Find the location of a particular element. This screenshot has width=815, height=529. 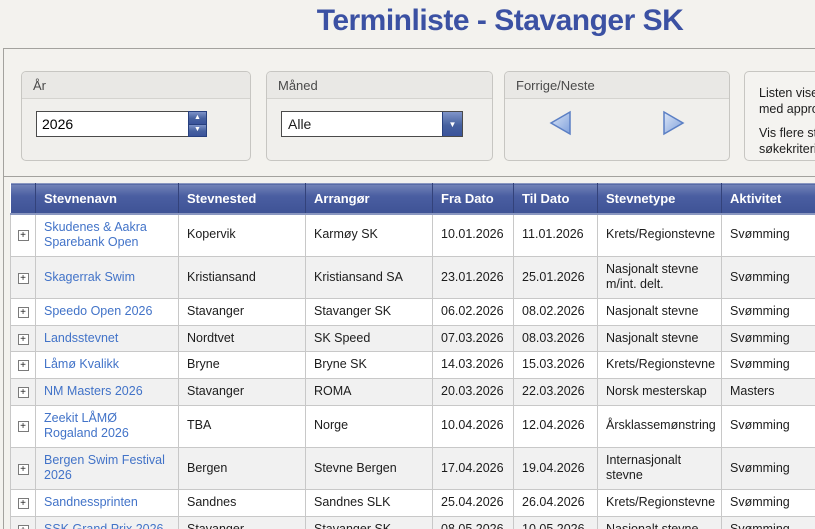

event-link: Speedo Open 2026 is located at coordinates (98, 311).